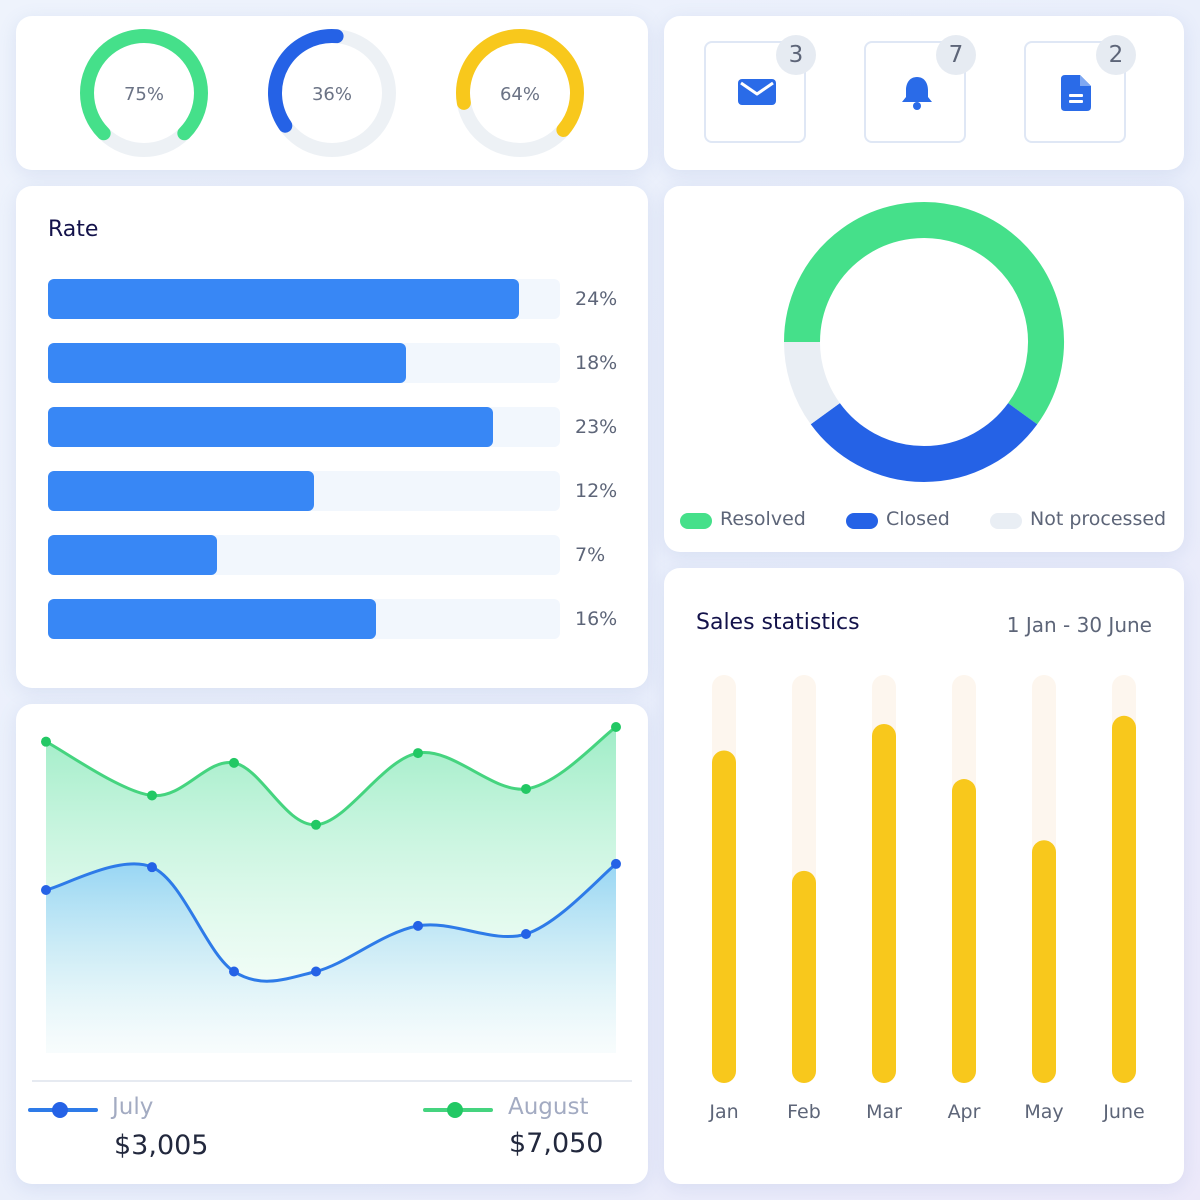  What do you see at coordinates (812, 383) in the screenshot?
I see `donut-slice-not-processed` at bounding box center [812, 383].